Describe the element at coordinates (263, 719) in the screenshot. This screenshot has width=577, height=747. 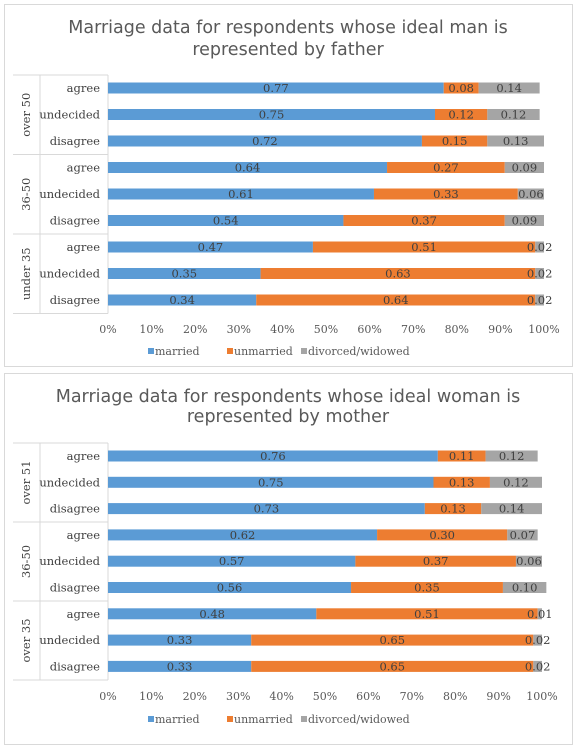
I see `legend-label: unmarried` at that location.